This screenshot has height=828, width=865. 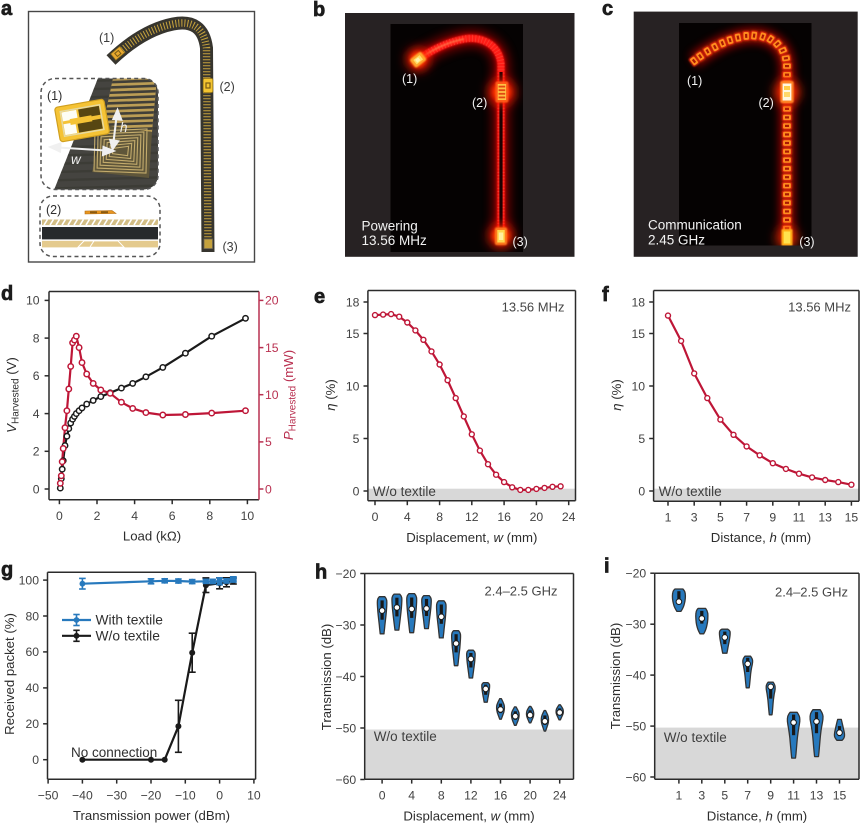 What do you see at coordinates (639, 302) in the screenshot?
I see `svg-text: 18` at bounding box center [639, 302].